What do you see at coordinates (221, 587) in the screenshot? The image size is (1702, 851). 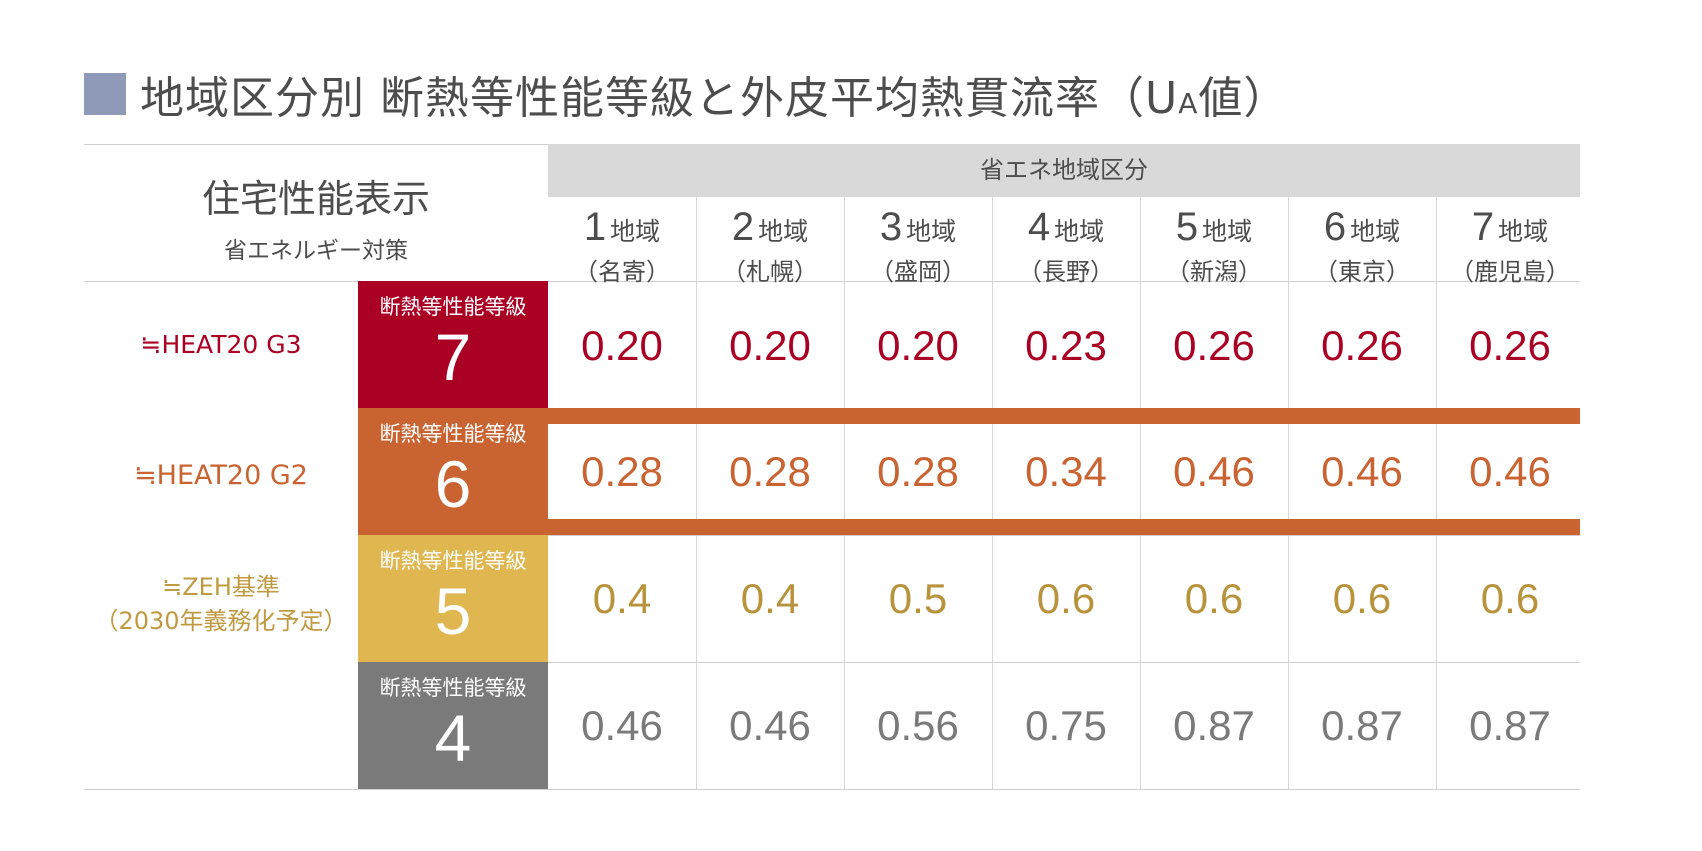 I see `grade5-tag-main: ≒ZEH基準` at bounding box center [221, 587].